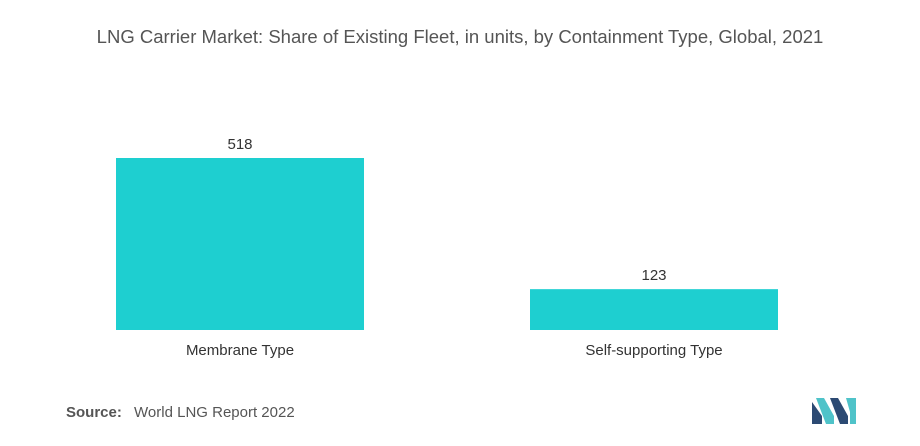  I want to click on data-label: 123, so click(653, 275).